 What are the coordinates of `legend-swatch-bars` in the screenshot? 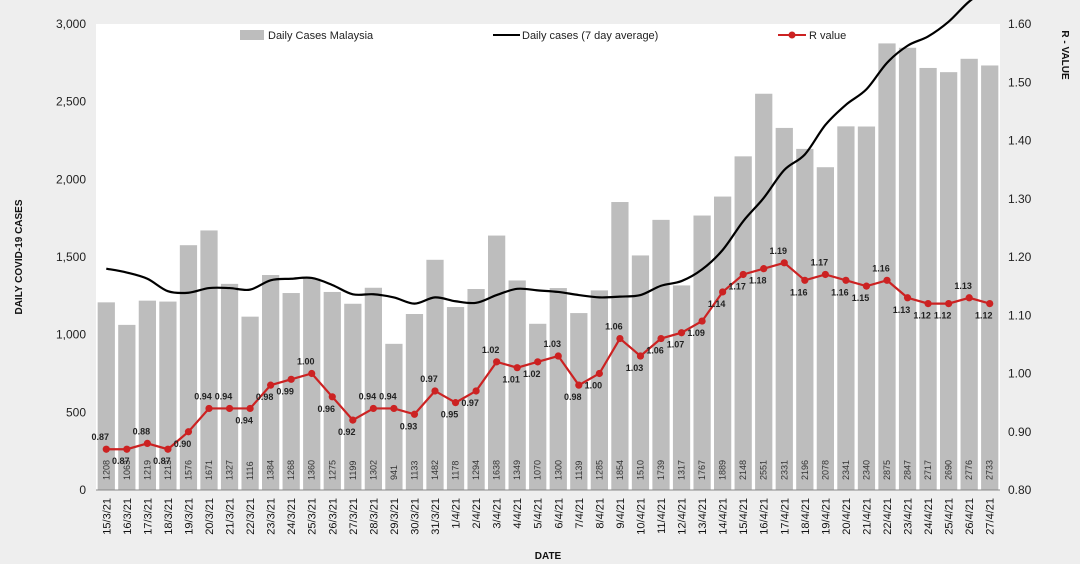 It's located at (252, 35).